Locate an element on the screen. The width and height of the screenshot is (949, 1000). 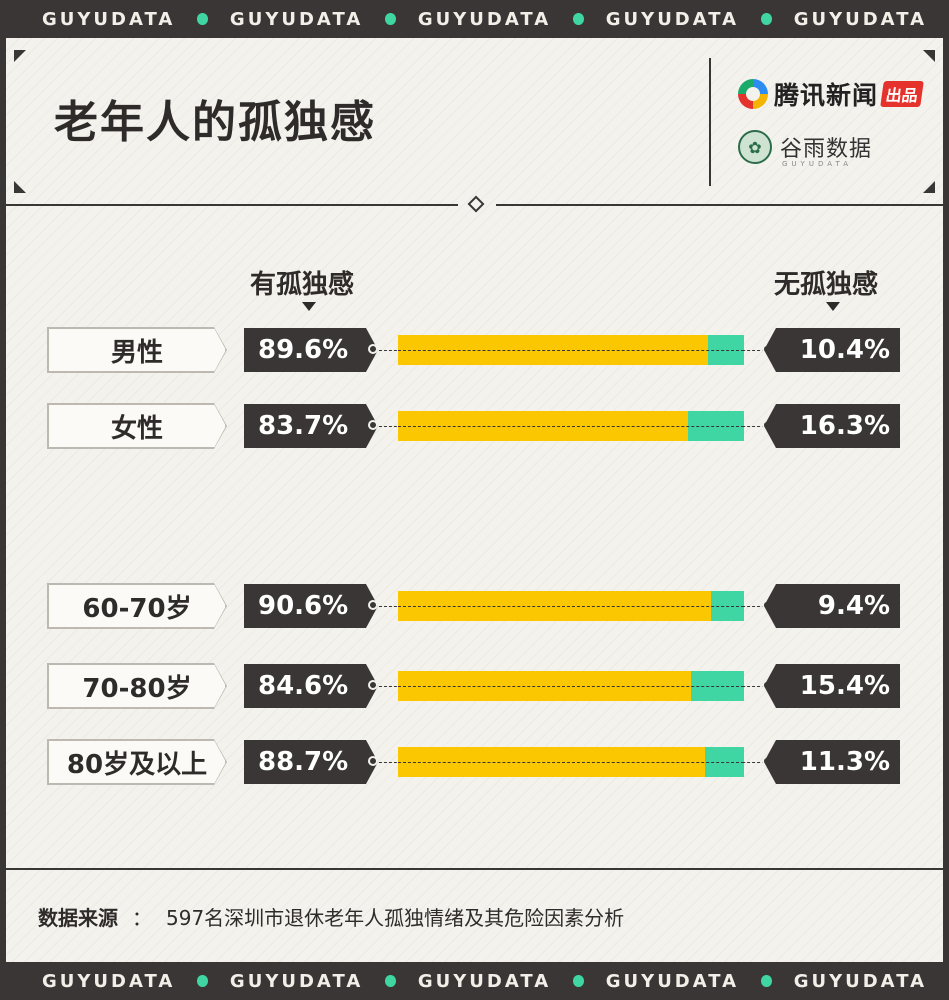
header-divider is located at coordinates (710, 122).